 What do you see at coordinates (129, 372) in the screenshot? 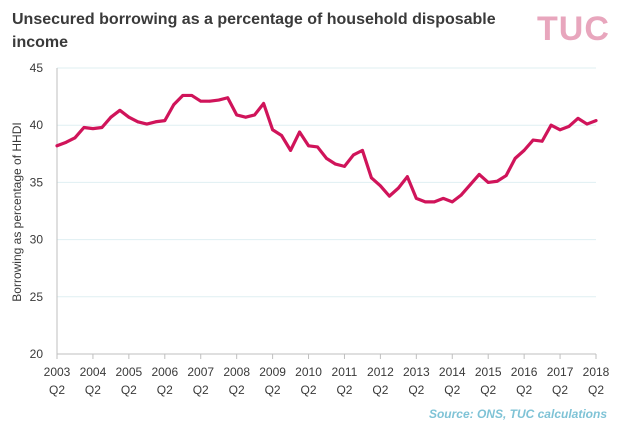
I see `x-tick-year: 2005` at bounding box center [129, 372].